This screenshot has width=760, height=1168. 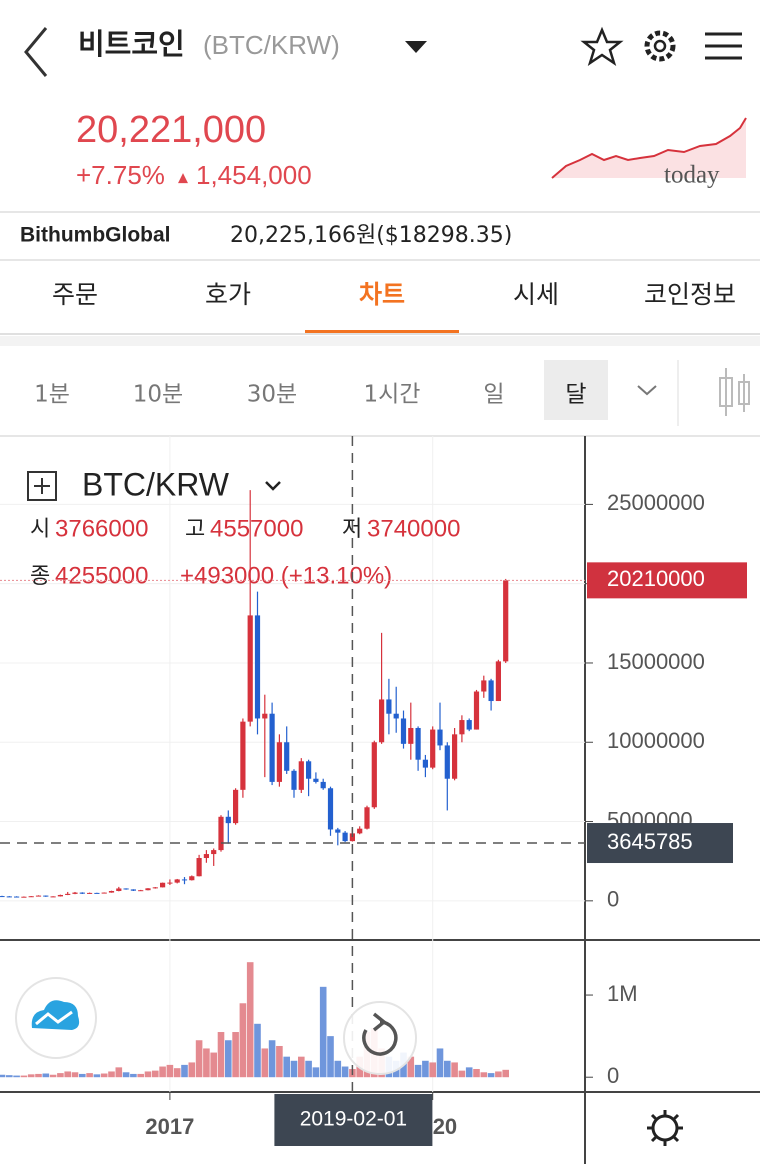 I want to click on last-price-label: 20210000, so click(x=656, y=578).